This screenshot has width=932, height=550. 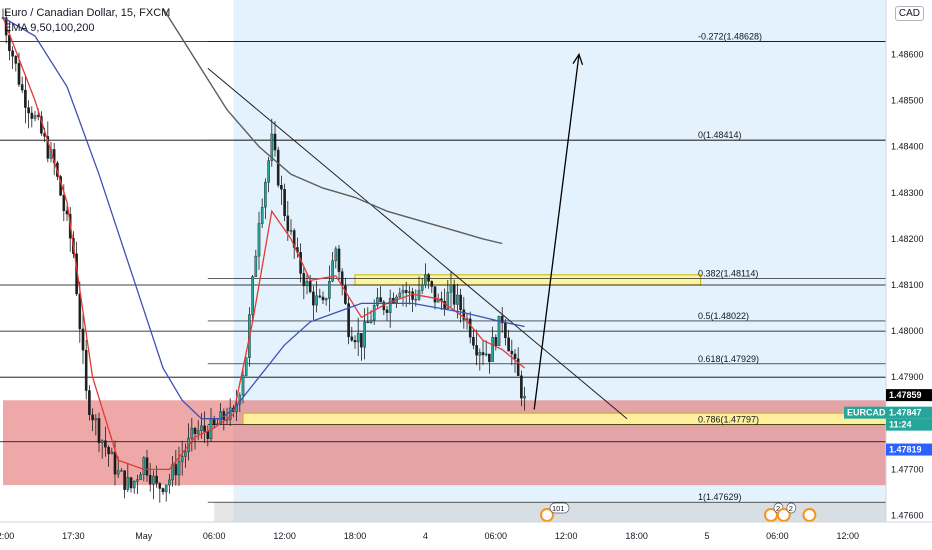 What do you see at coordinates (905, 413) in the screenshot?
I see `price-tag-label: 1.47847` at bounding box center [905, 413].